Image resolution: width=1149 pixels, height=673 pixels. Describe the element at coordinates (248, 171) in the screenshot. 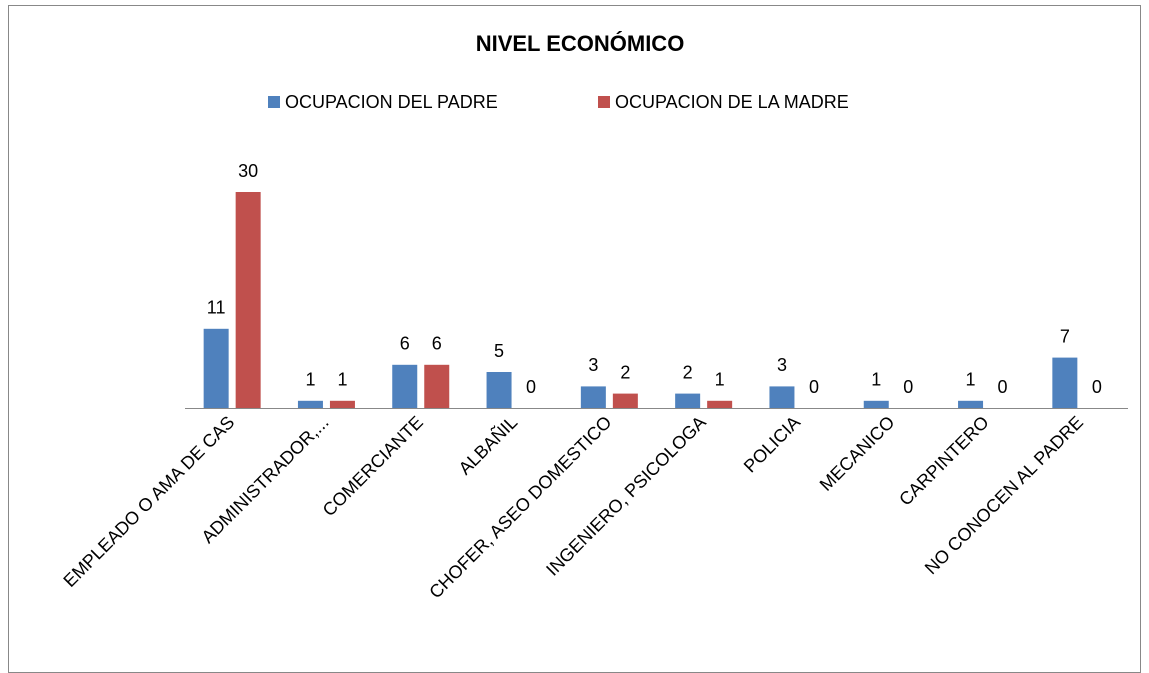

I see `data-label: 30` at that location.